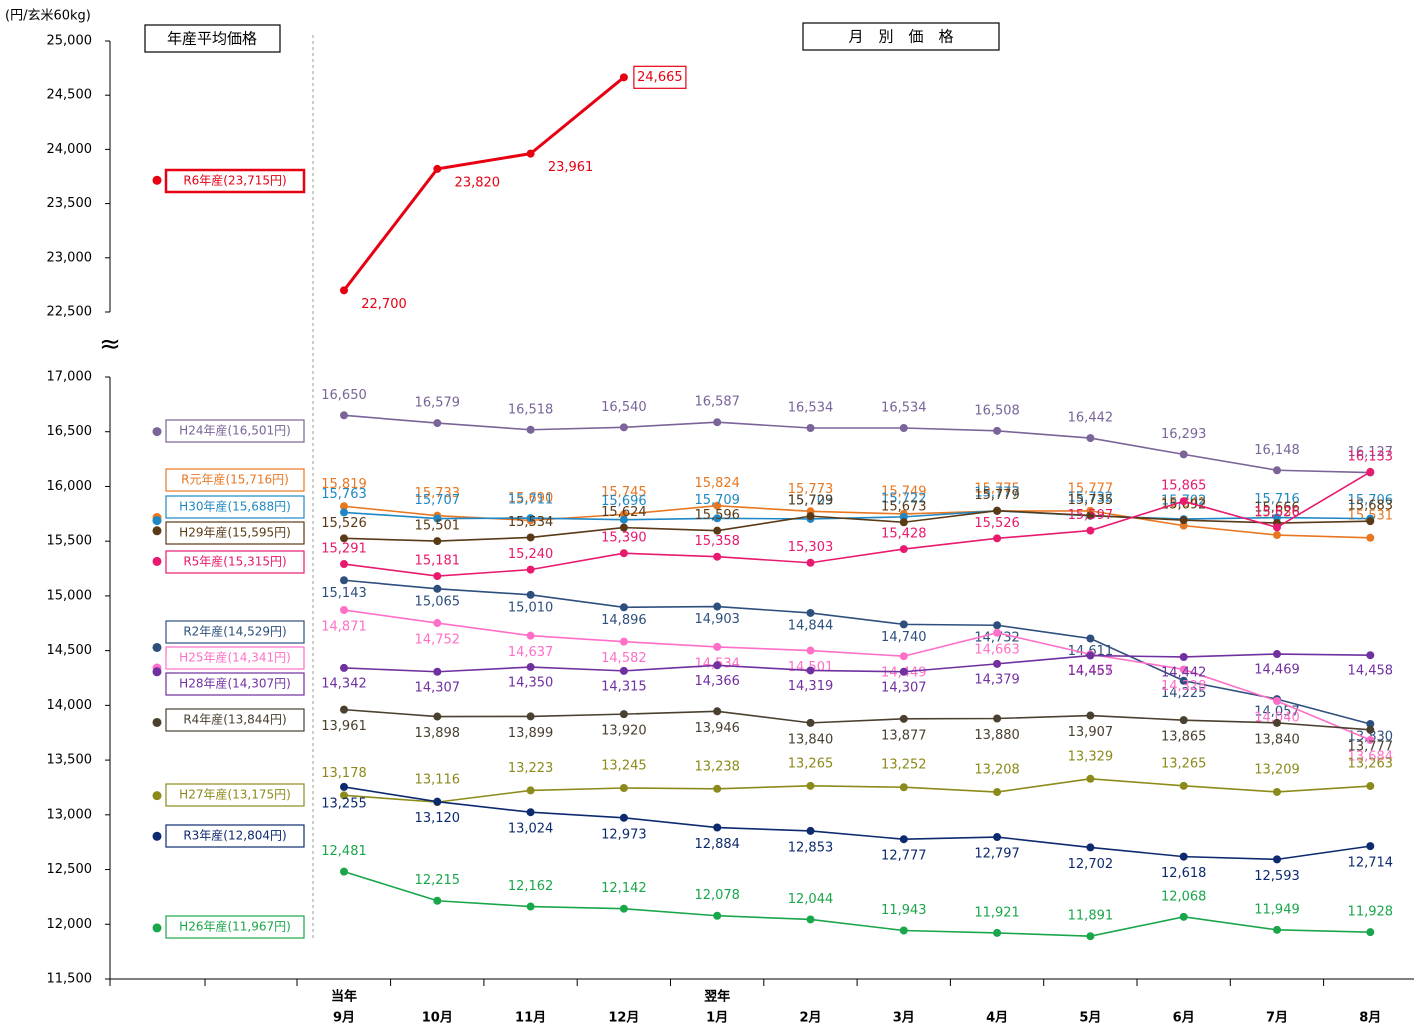  What do you see at coordinates (1371, 452) in the screenshot?
I see `value-label: 16,127` at bounding box center [1371, 452].